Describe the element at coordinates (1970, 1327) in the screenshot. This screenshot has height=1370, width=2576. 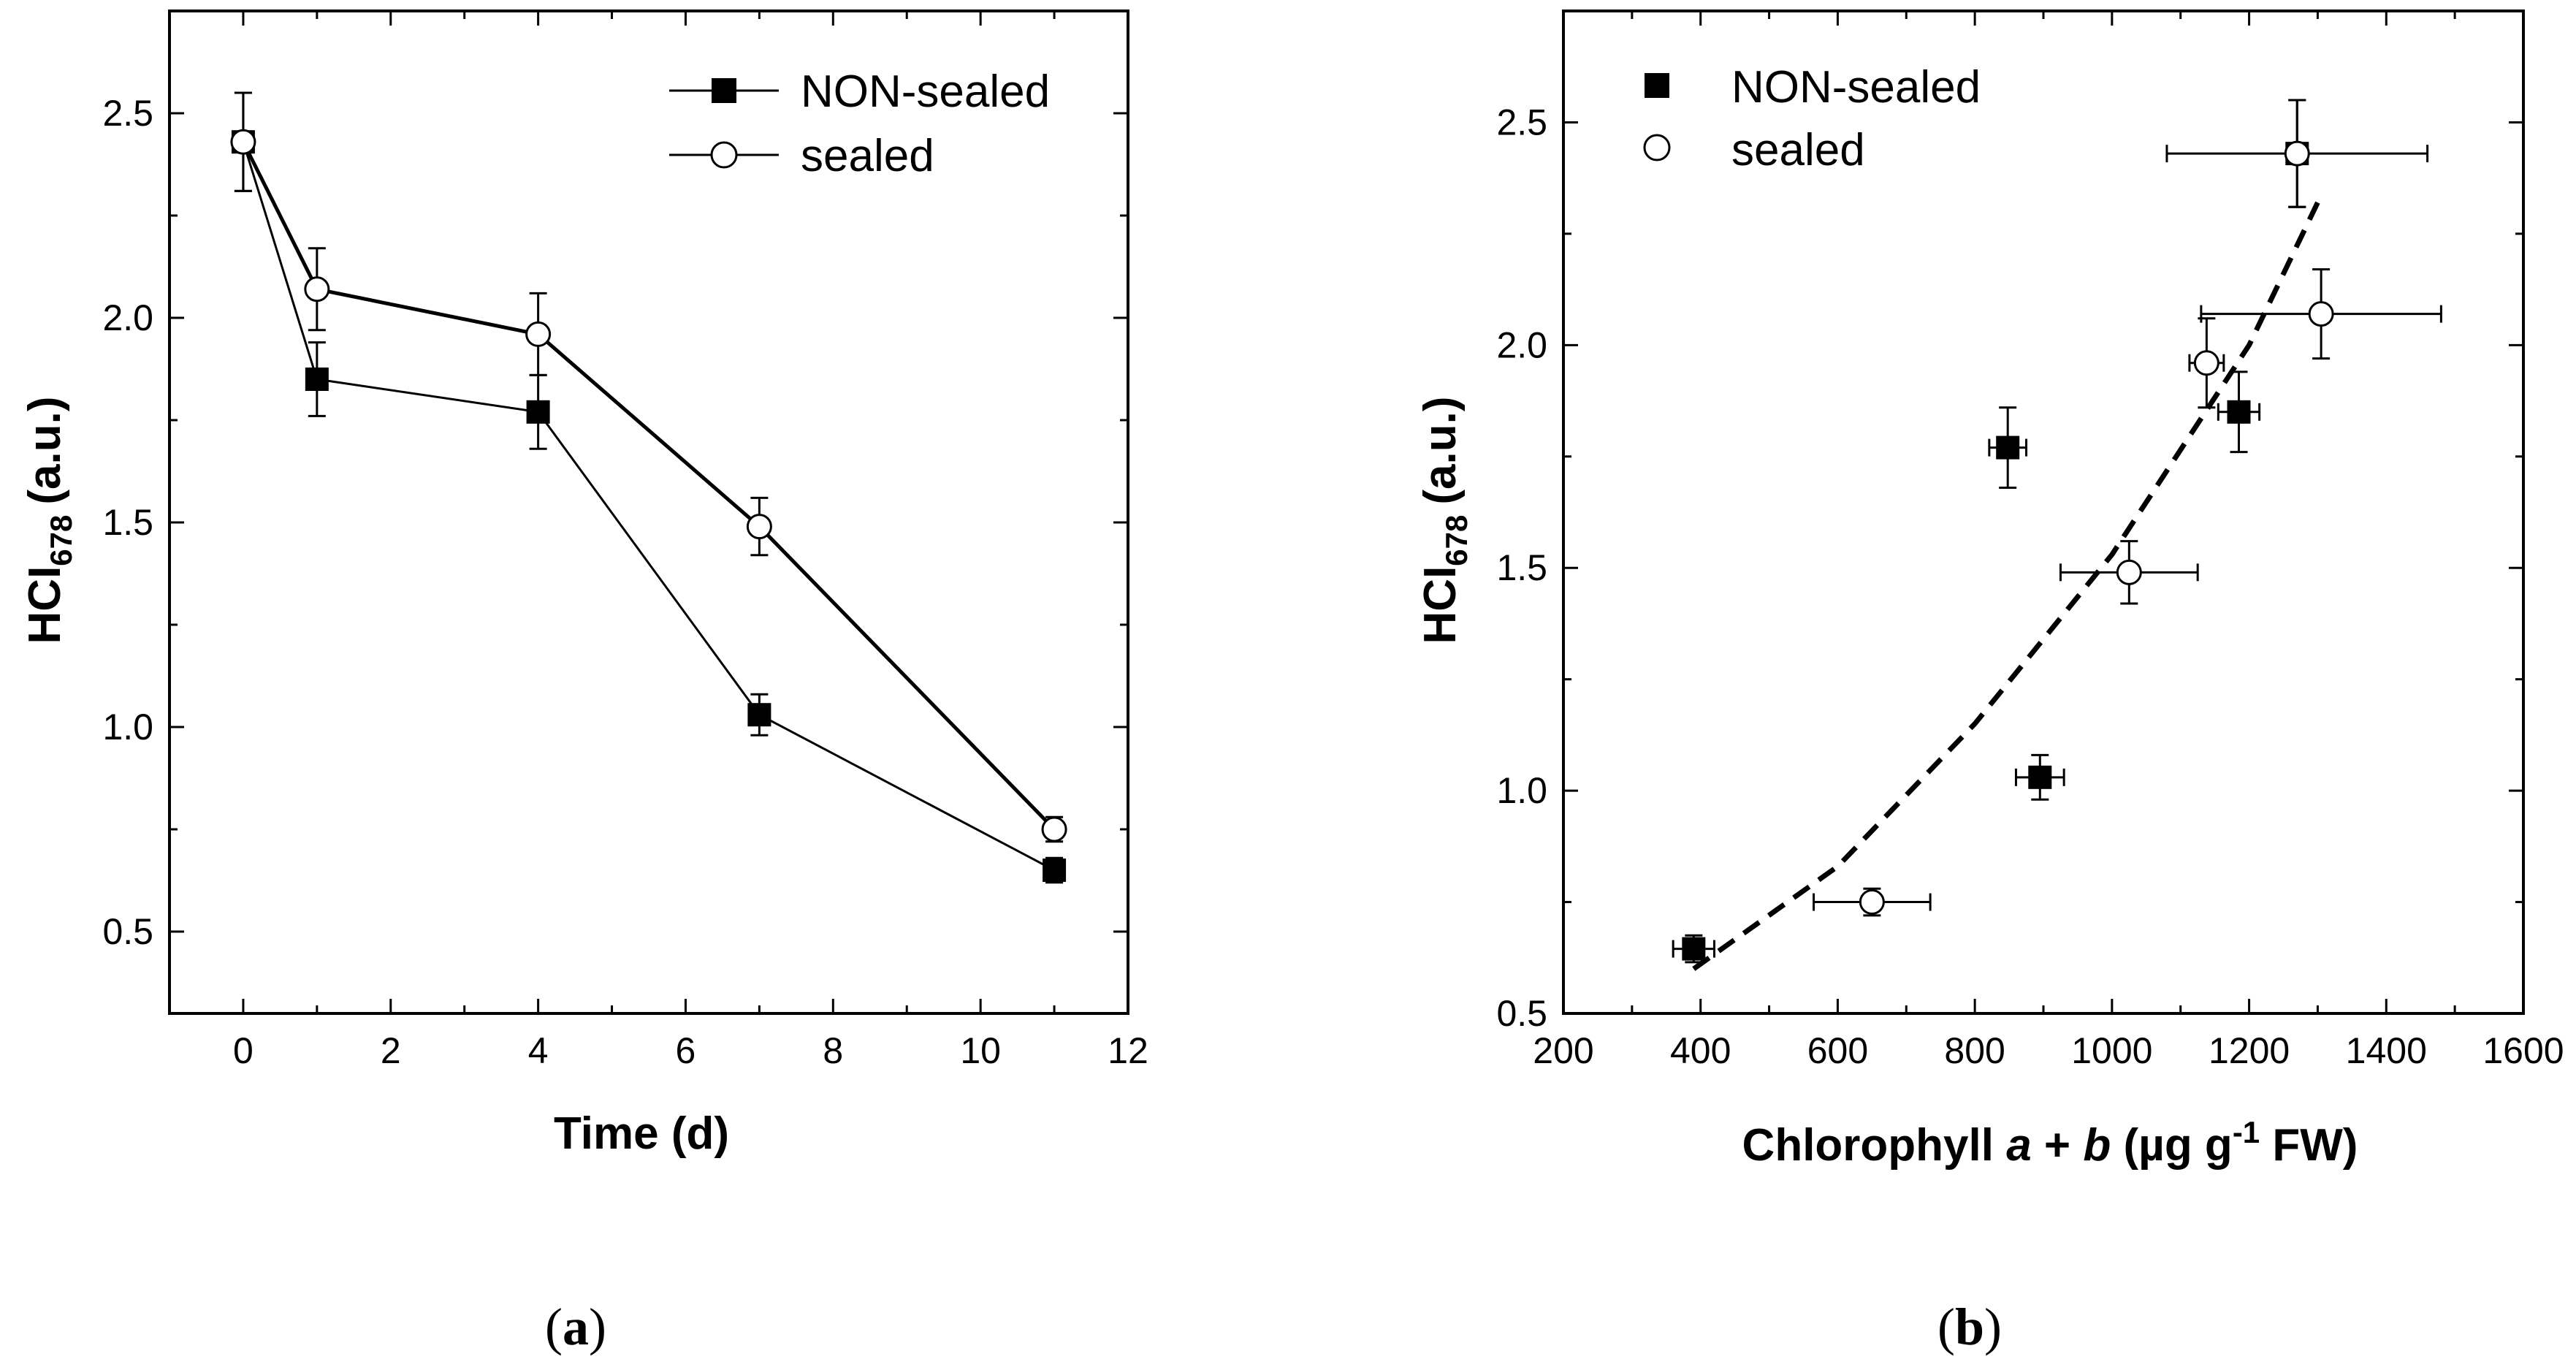
I see `chart-b-panel-label: (b)` at that location.